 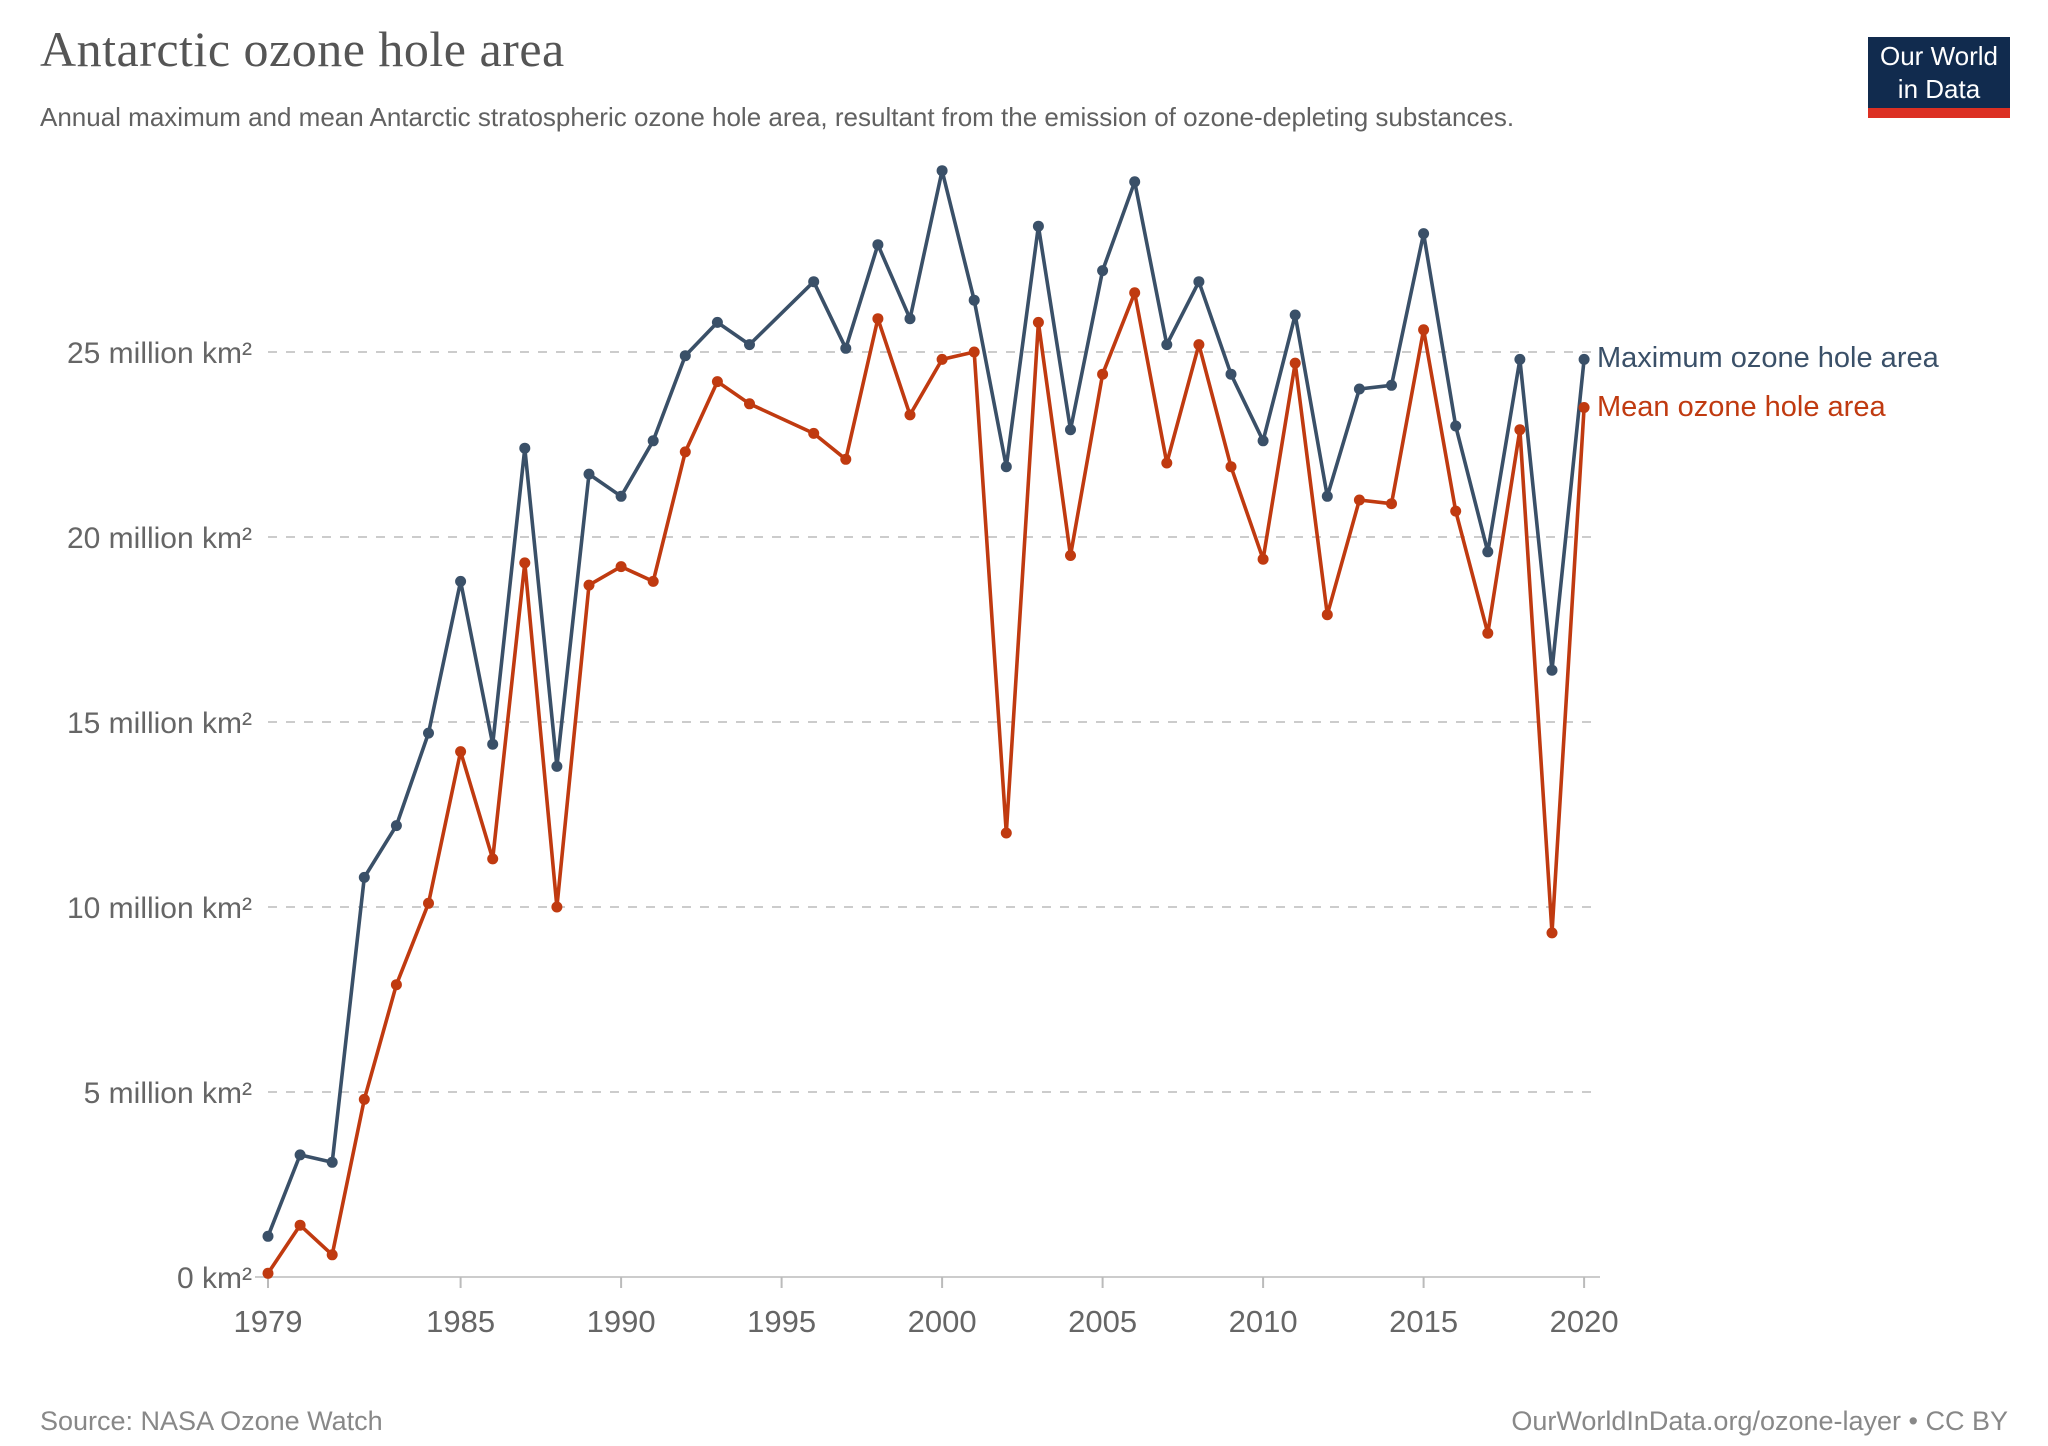 I want to click on x-tick-label: 1979, so click(x=268, y=1321).